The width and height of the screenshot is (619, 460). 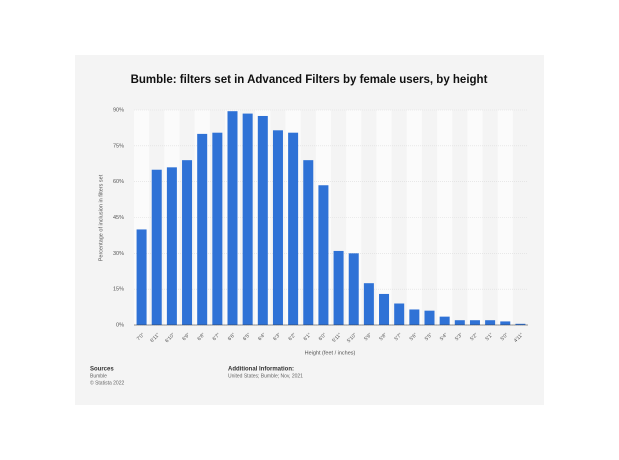 What do you see at coordinates (247, 337) in the screenshot?
I see `x-tick-label: 6'5"` at bounding box center [247, 337].